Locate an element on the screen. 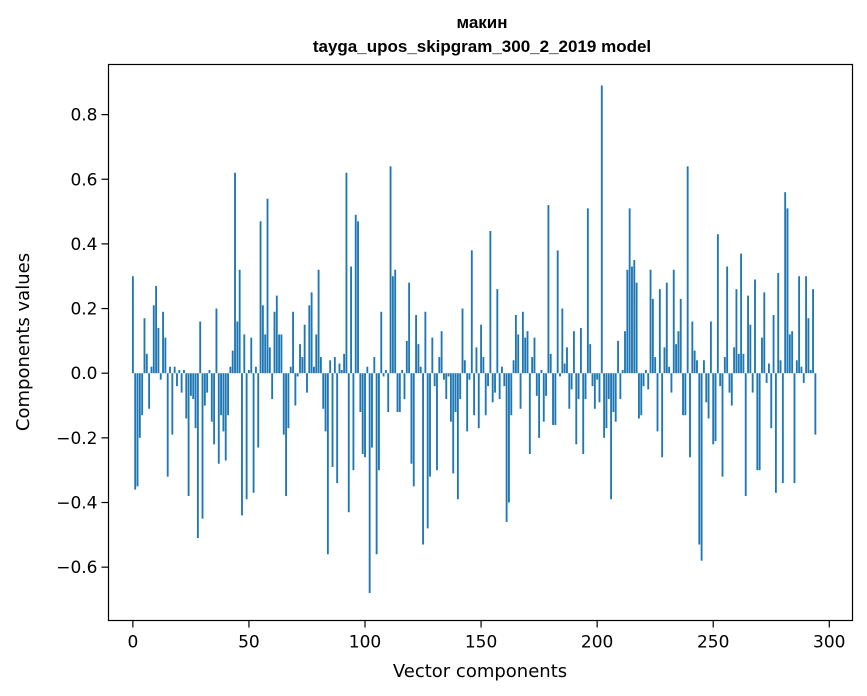  x-tick-label: 200 is located at coordinates (597, 643).